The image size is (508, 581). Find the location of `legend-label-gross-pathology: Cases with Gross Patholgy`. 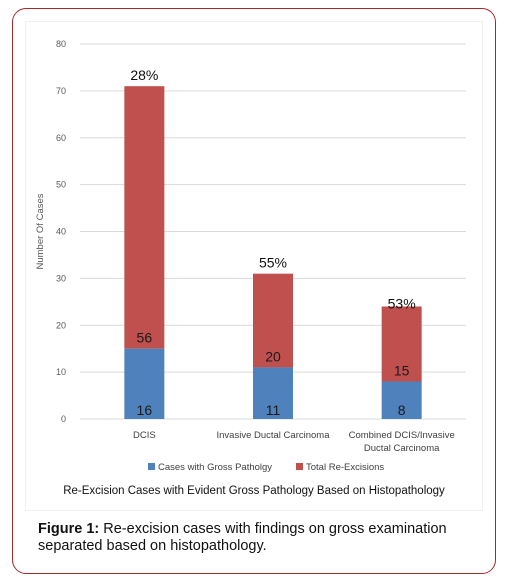

legend-label-gross-pathology: Cases with Gross Patholgy is located at coordinates (215, 467).